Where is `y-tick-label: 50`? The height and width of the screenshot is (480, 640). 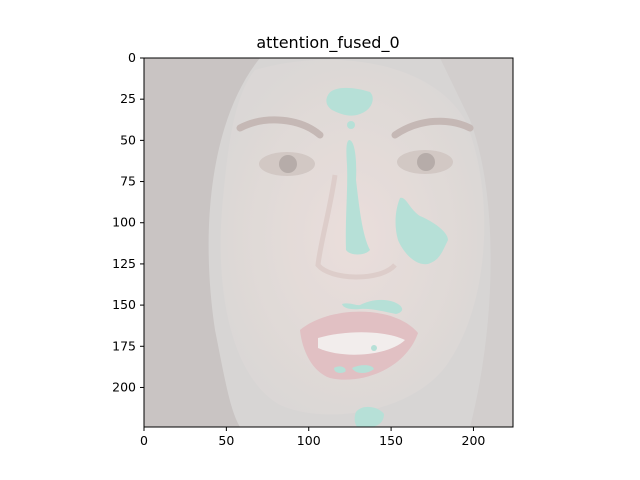
y-tick-label: 50 is located at coordinates (128, 139).